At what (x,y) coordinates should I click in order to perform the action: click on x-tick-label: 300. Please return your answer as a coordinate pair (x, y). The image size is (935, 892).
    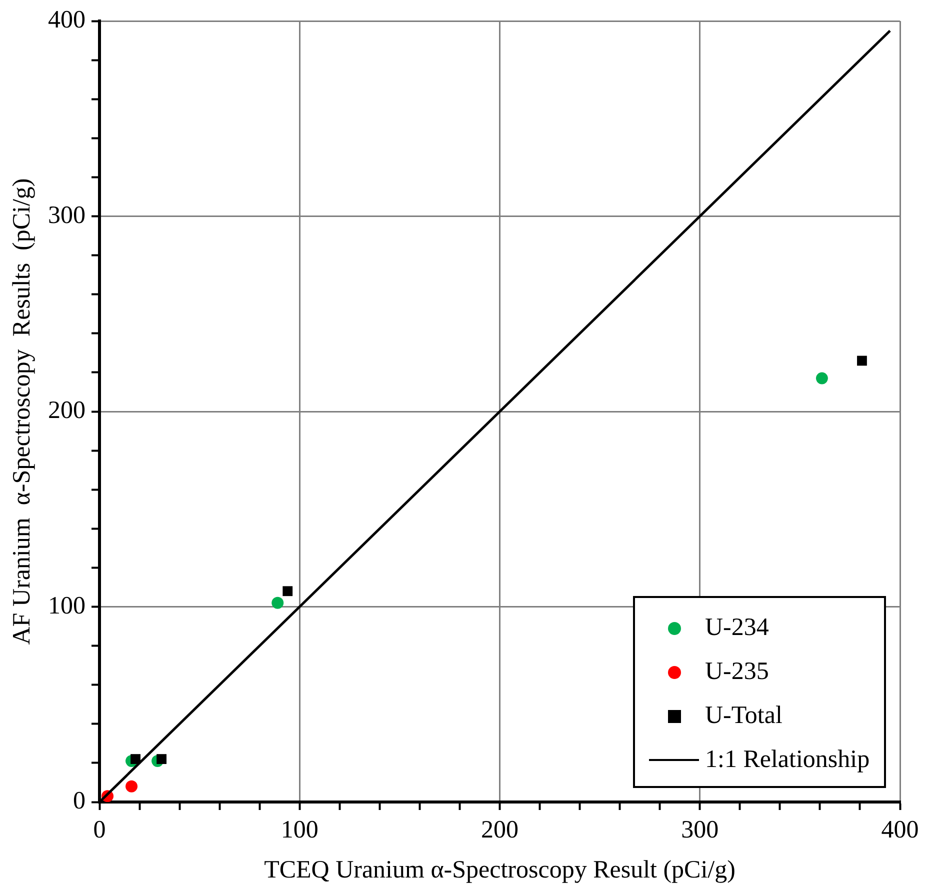
    Looking at the image, I should click on (700, 830).